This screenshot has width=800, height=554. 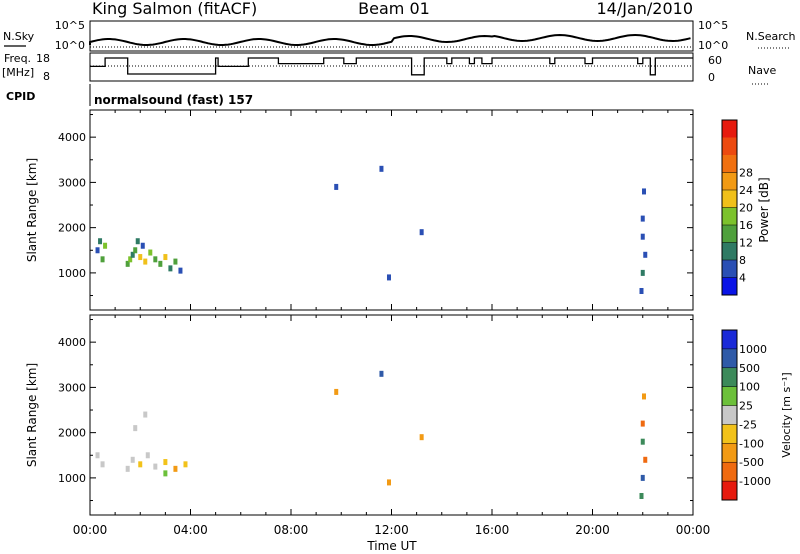 I want to click on colorbar-tick-label: 25, so click(x=746, y=406).